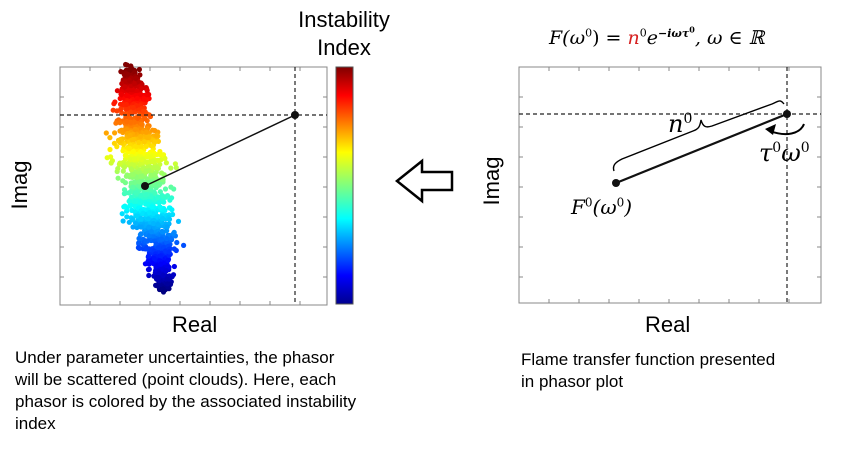 The height and width of the screenshot is (454, 845). I want to click on right-caption-line: Flame transfer function presented, so click(648, 359).